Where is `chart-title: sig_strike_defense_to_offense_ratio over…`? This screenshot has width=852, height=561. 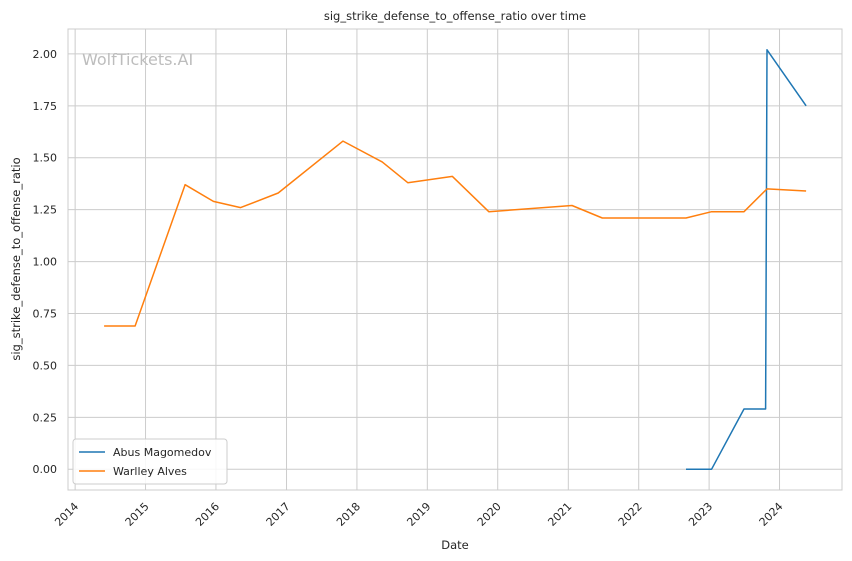 chart-title: sig_strike_defense_to_offense_ratio over… is located at coordinates (455, 16).